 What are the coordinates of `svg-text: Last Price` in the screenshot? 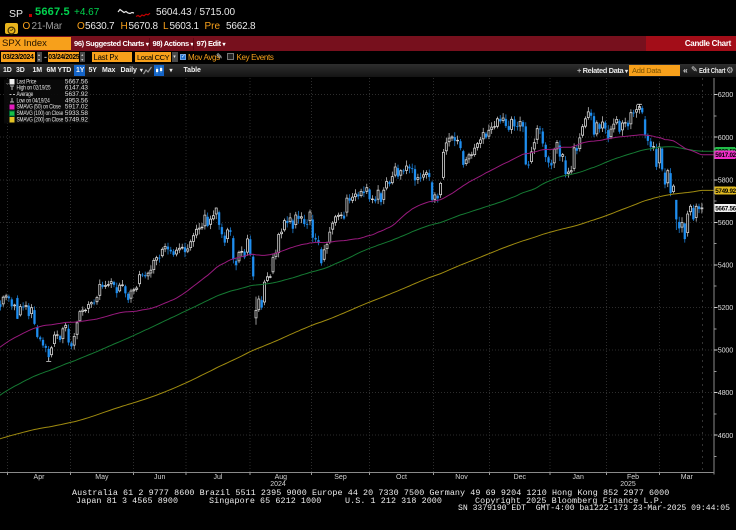 It's located at (27, 82).